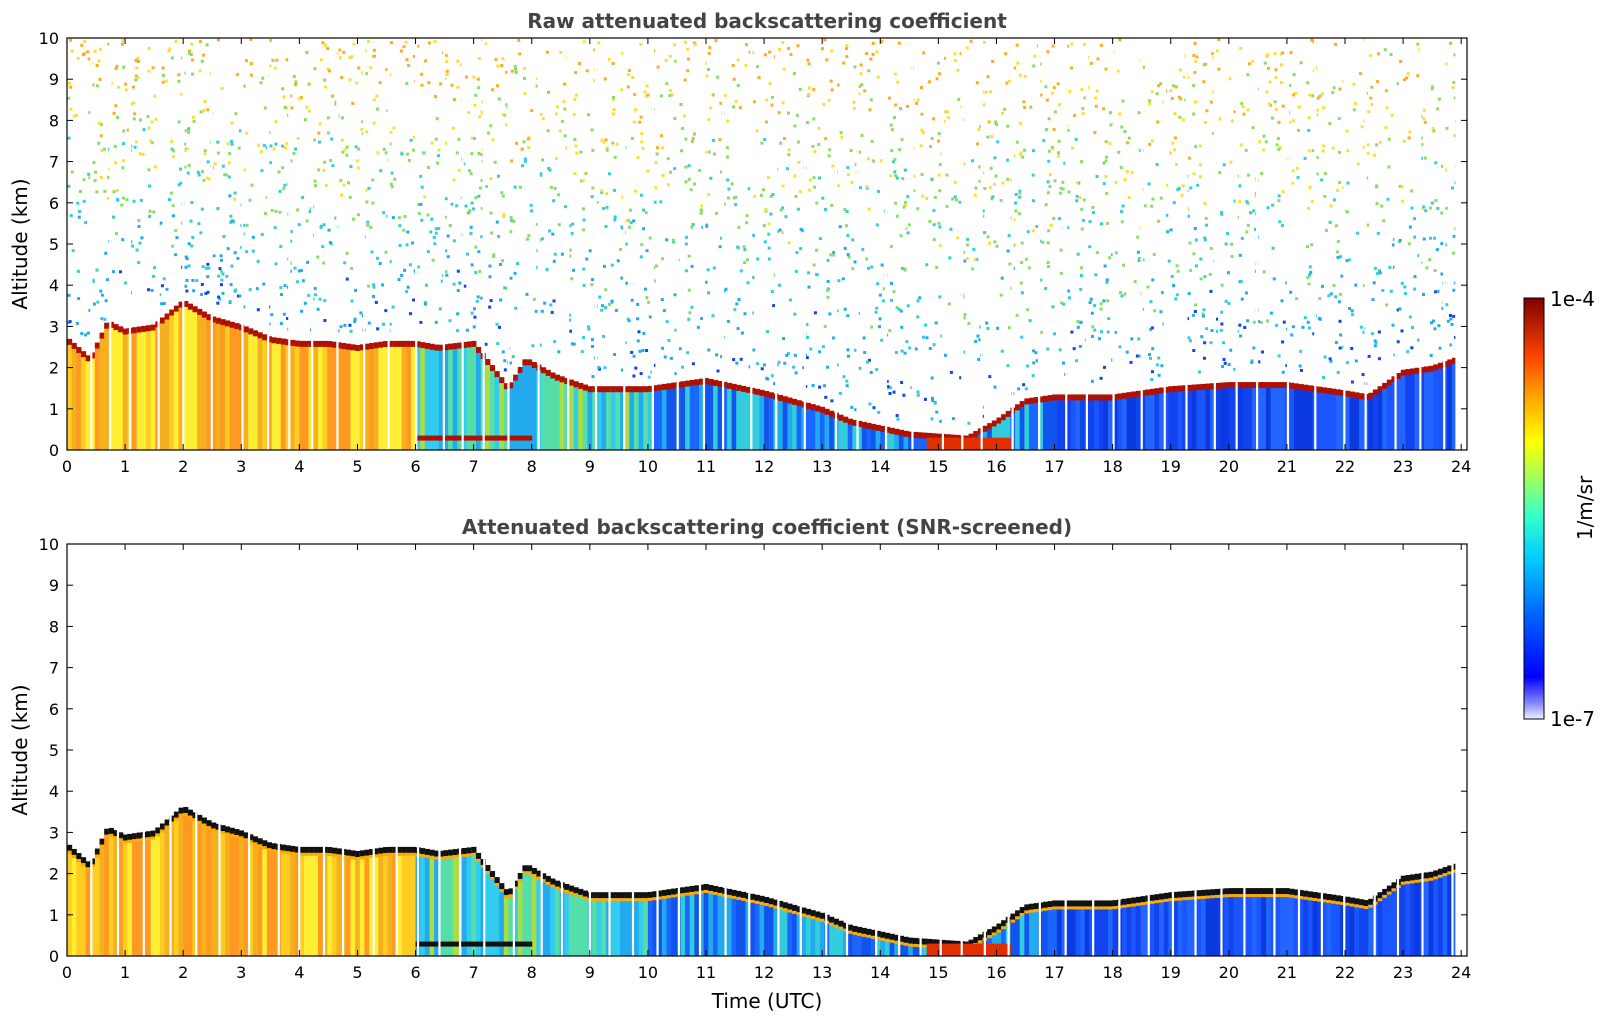  What do you see at coordinates (971, 443) in the screenshot?
I see `near-surface-return` at bounding box center [971, 443].